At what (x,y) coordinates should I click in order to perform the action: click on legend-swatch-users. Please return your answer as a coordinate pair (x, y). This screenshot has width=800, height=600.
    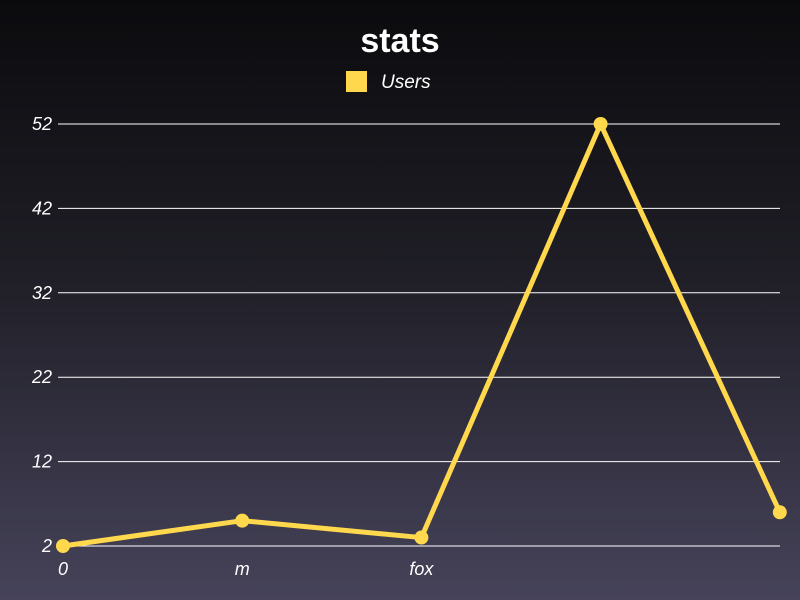
    Looking at the image, I should click on (356, 81).